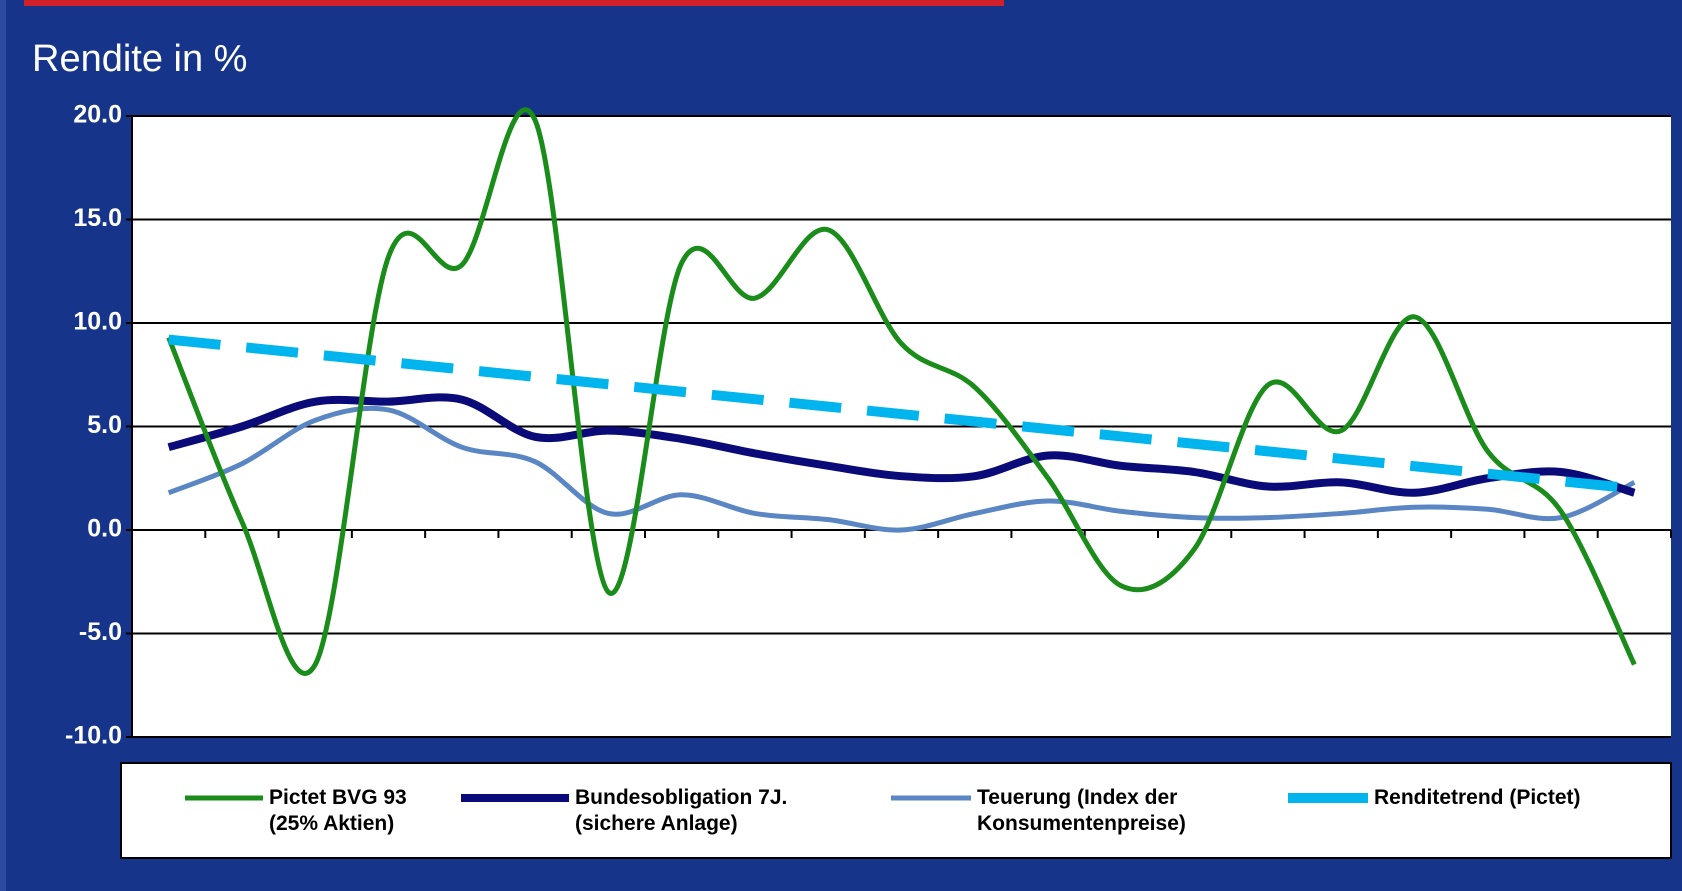 This screenshot has height=891, width=1682. I want to click on y-tick-label: 15.0, so click(97, 218).